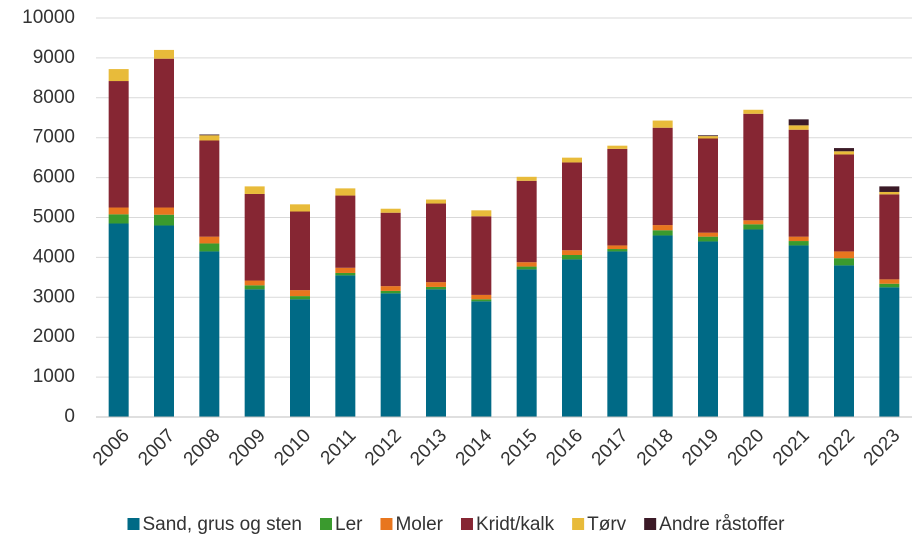 The image size is (912, 548). I want to click on y-tick-label: 9000, so click(54, 57).